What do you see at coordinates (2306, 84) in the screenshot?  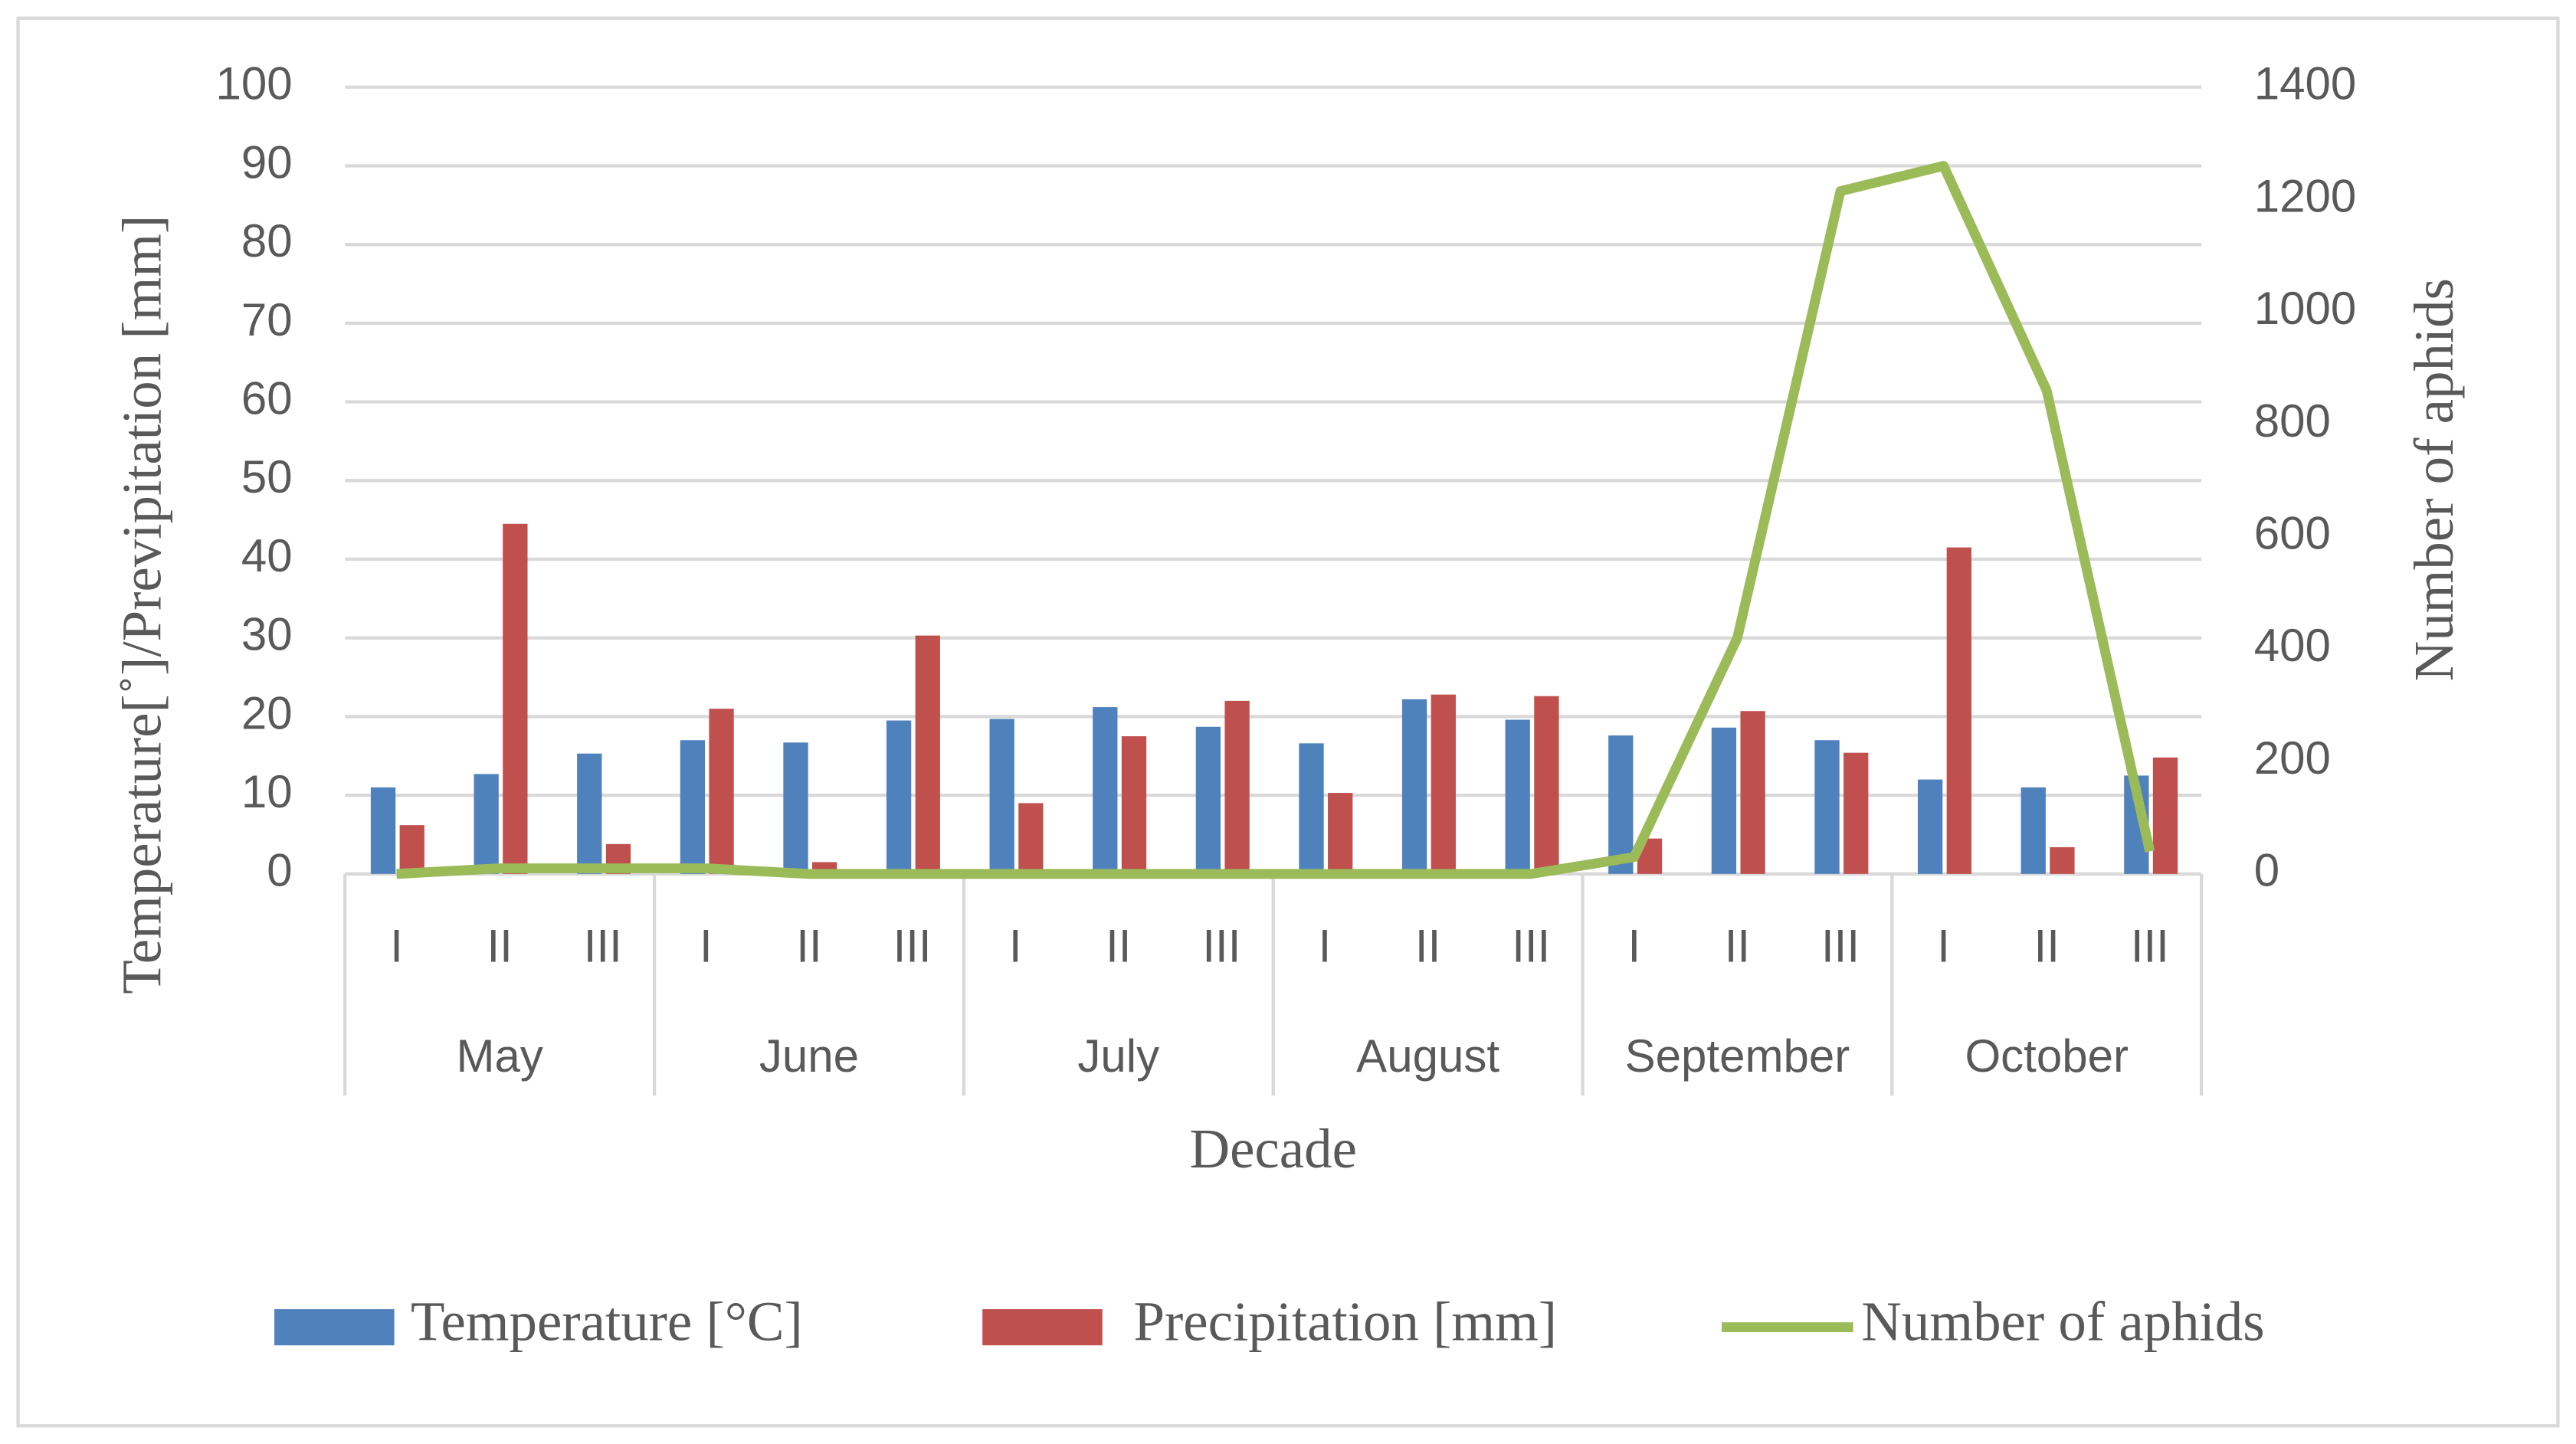 I see `y2-tick-label: 1400` at bounding box center [2306, 84].